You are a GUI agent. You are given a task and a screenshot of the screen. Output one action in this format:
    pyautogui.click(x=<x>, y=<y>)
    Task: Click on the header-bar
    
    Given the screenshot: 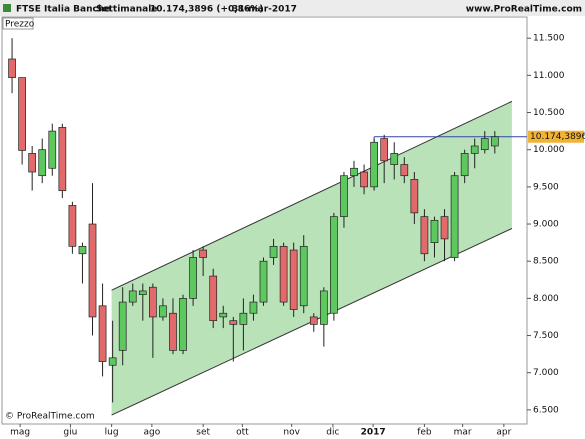 What is the action you would take?
    pyautogui.click(x=292, y=8)
    